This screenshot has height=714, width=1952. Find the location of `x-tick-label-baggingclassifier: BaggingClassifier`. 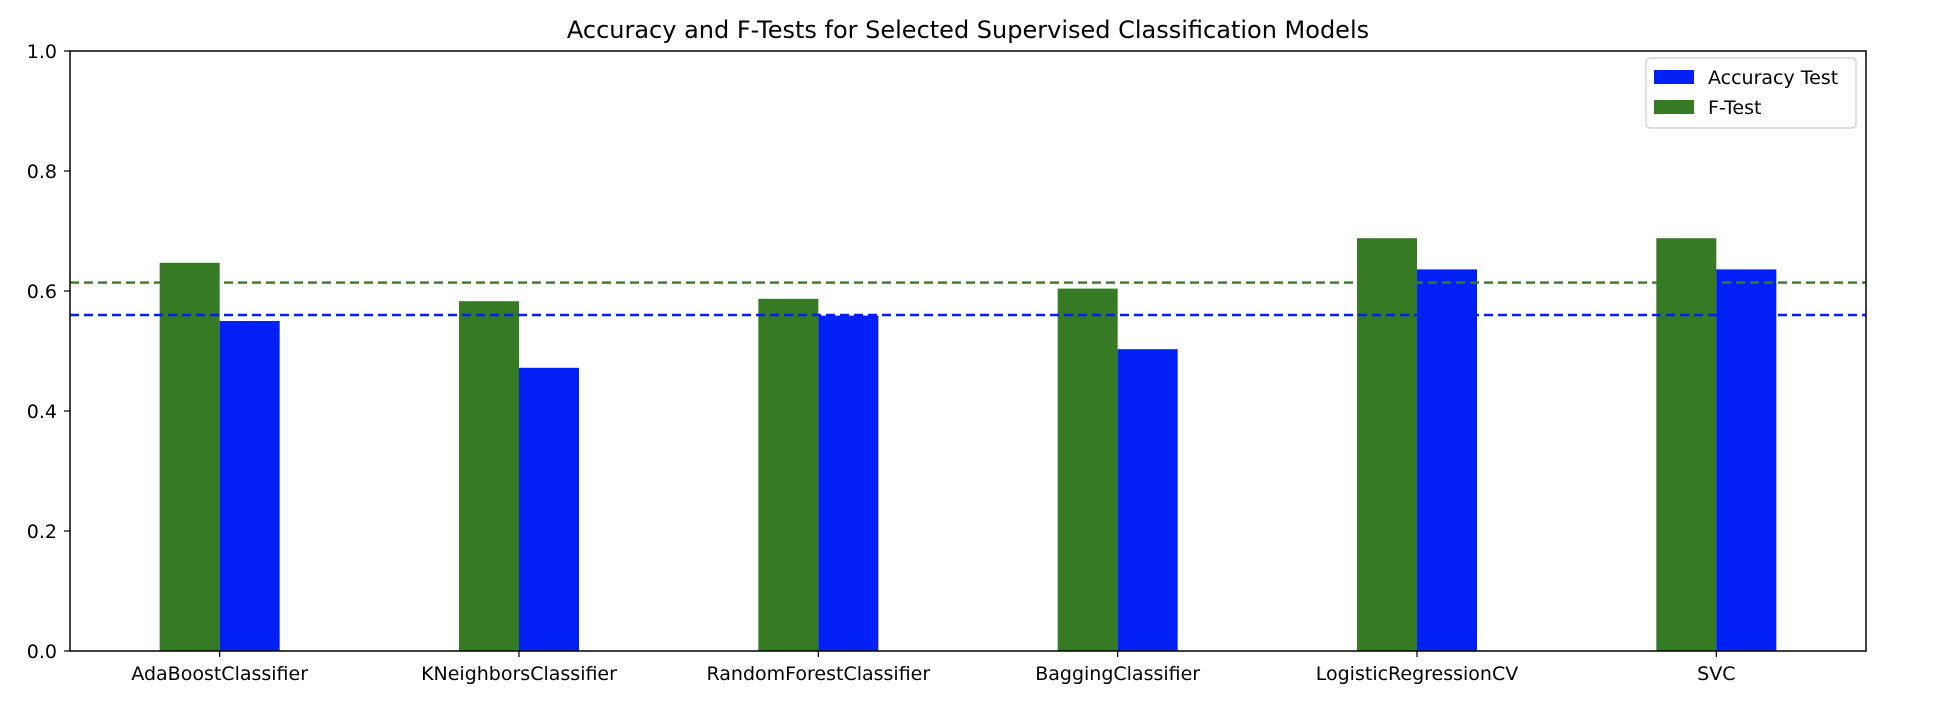

x-tick-label-baggingclassifier: BaggingClassifier is located at coordinates (1117, 674).